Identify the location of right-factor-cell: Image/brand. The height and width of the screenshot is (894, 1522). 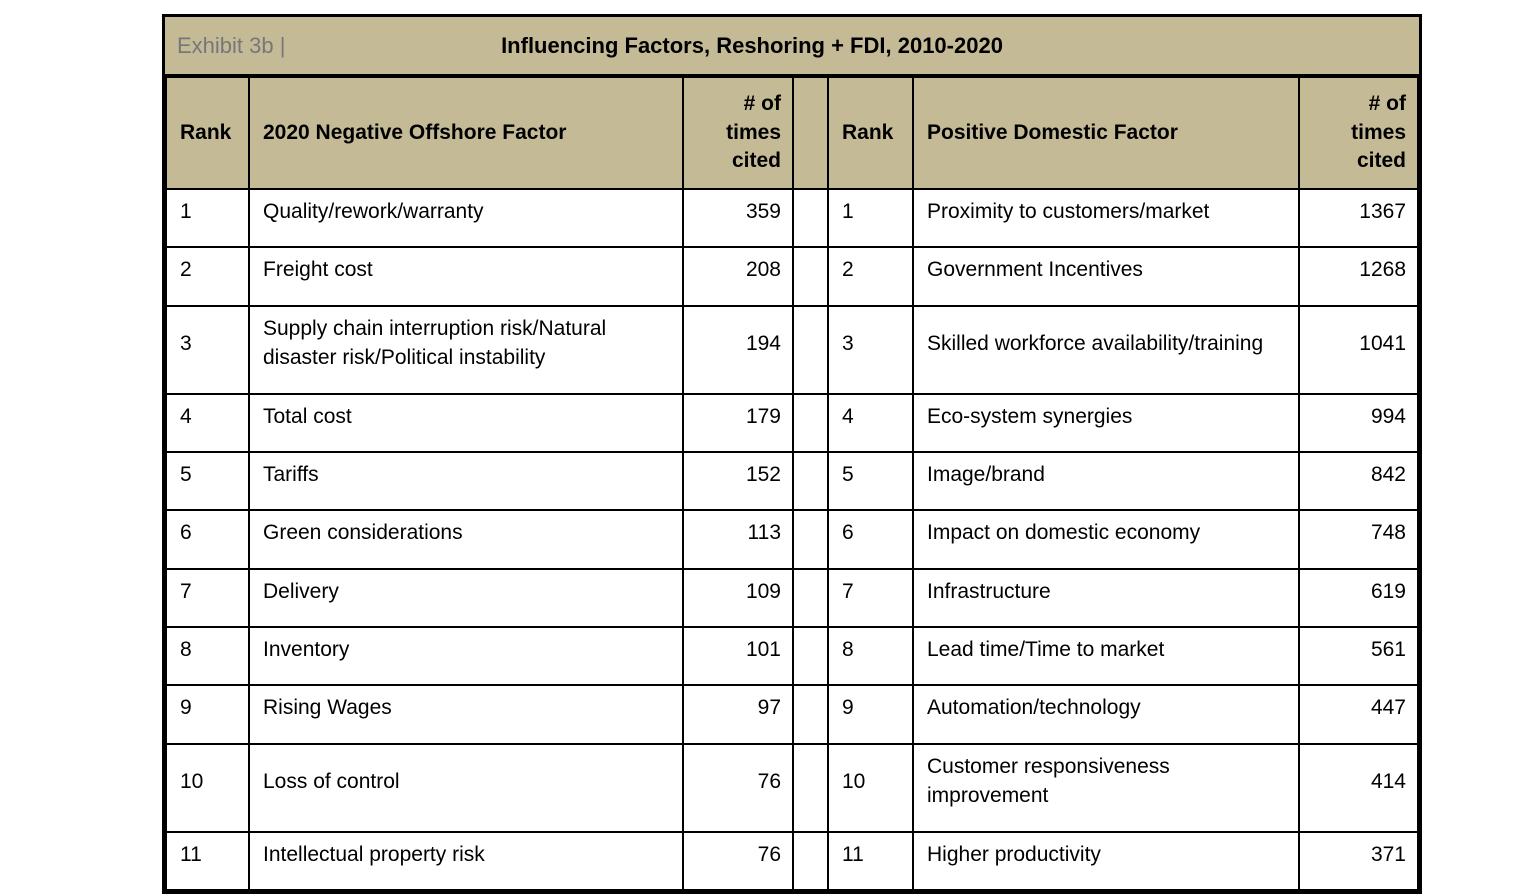
(1106, 481).